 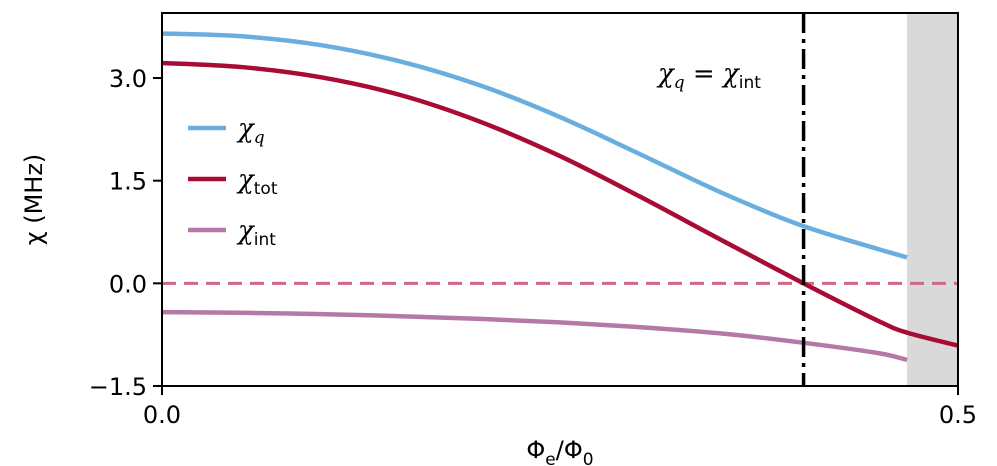 I want to click on x-label-den: Φ, so click(x=573, y=450).